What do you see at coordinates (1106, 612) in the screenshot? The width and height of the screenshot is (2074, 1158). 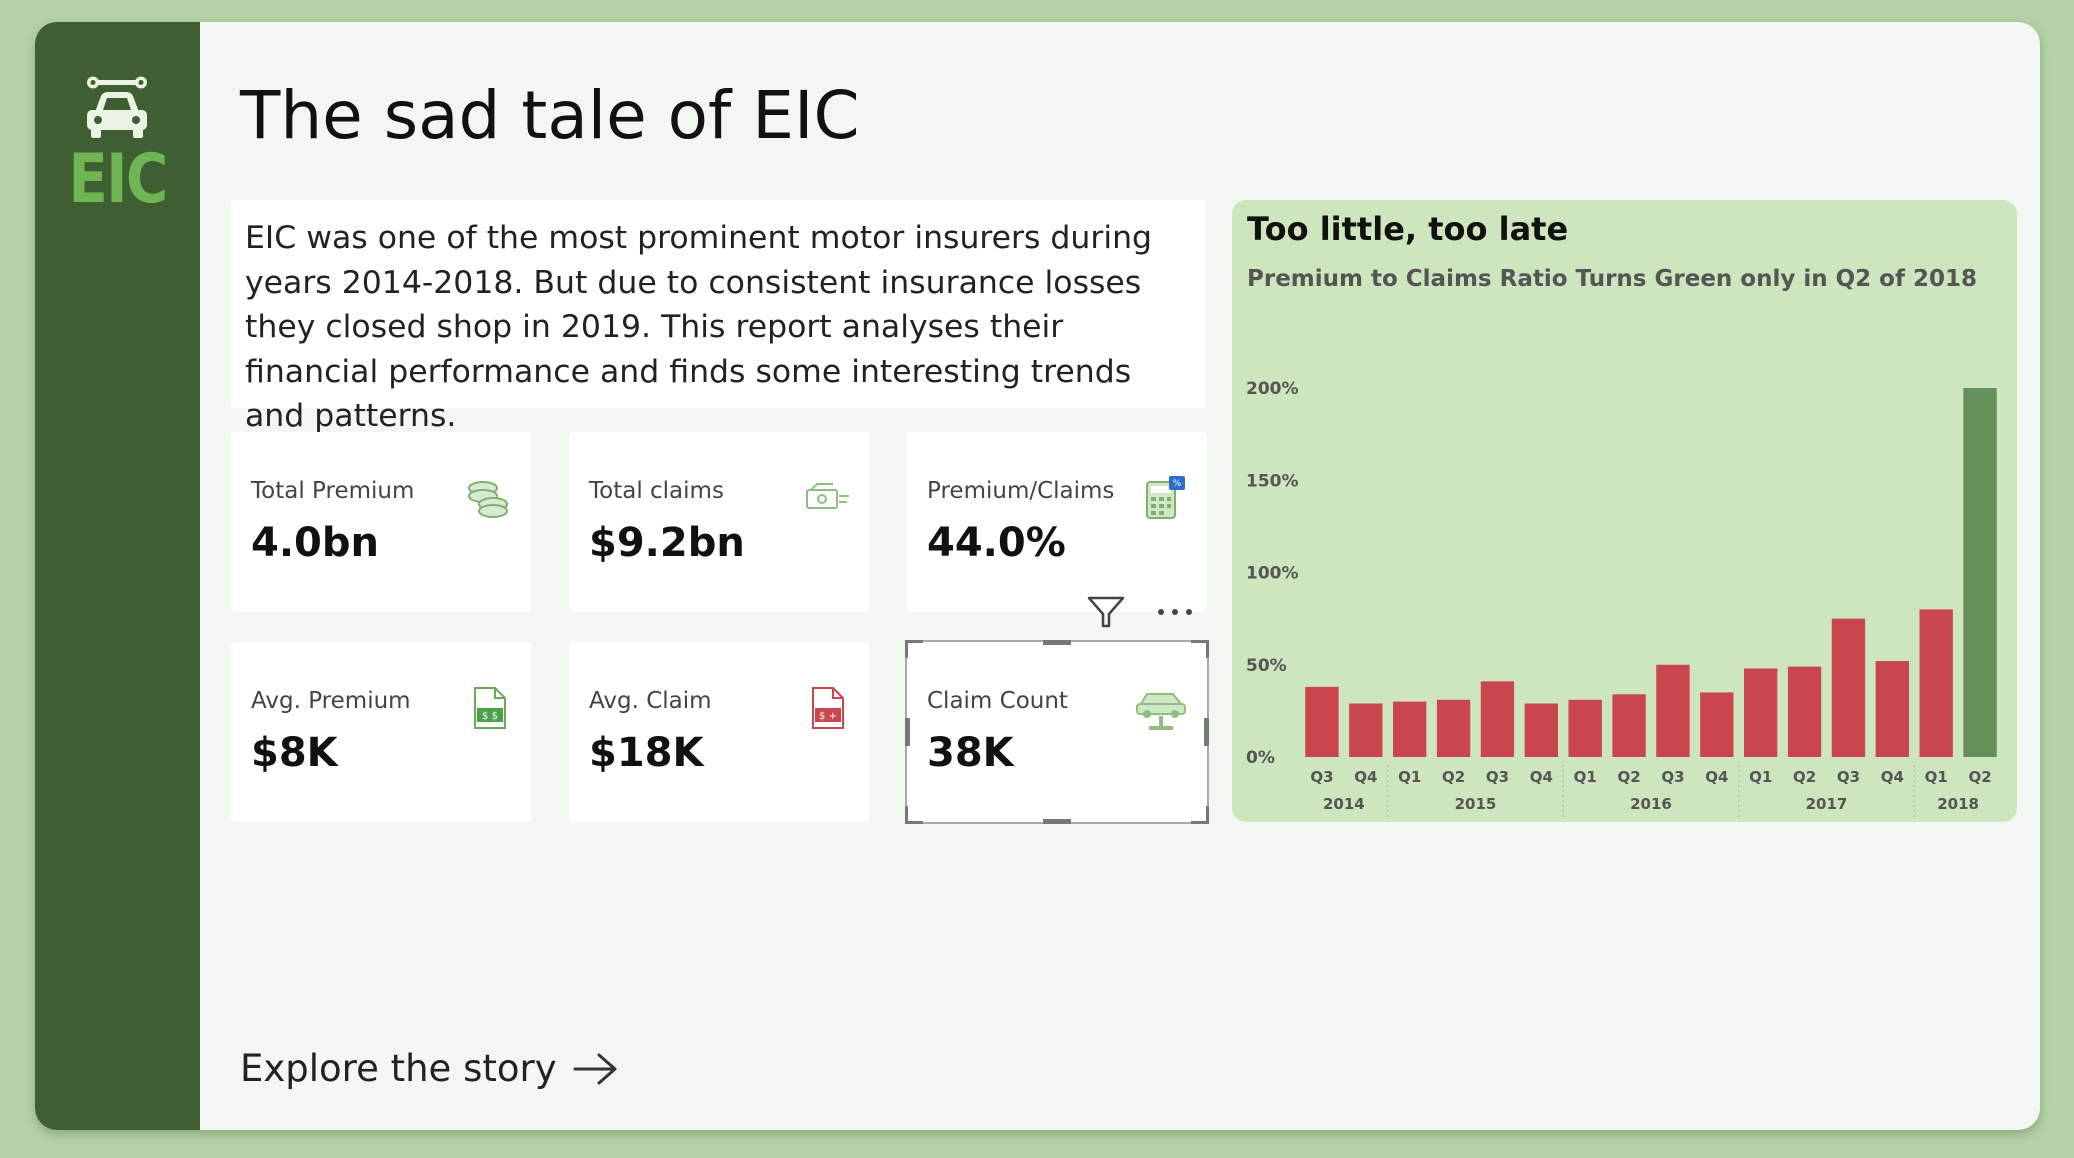 I see `filter-icon` at bounding box center [1106, 612].